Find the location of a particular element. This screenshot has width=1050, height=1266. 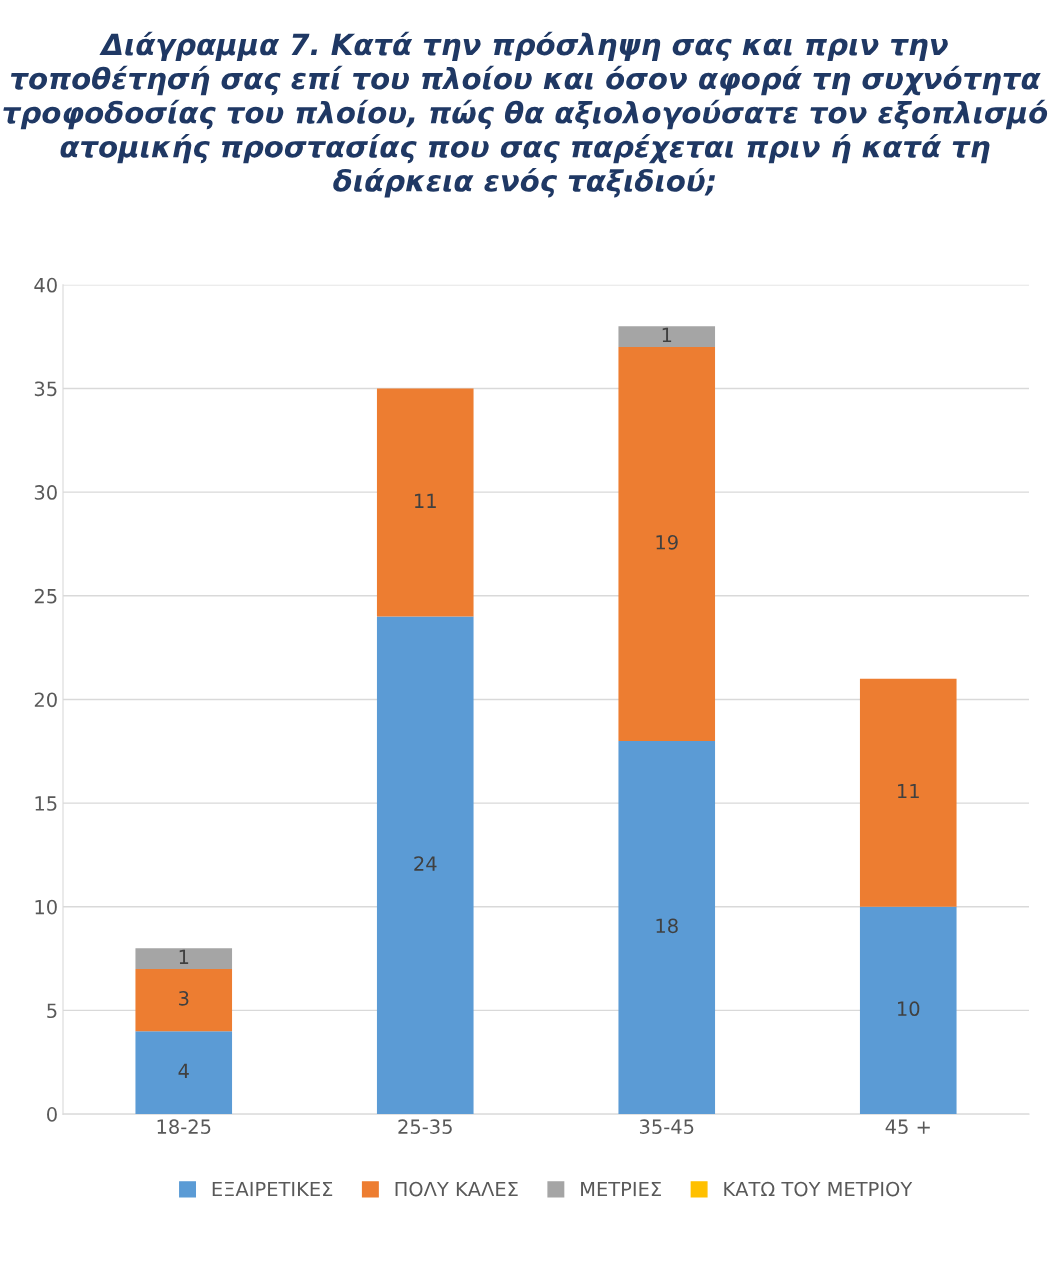

data-label: 24 is located at coordinates (425, 863).